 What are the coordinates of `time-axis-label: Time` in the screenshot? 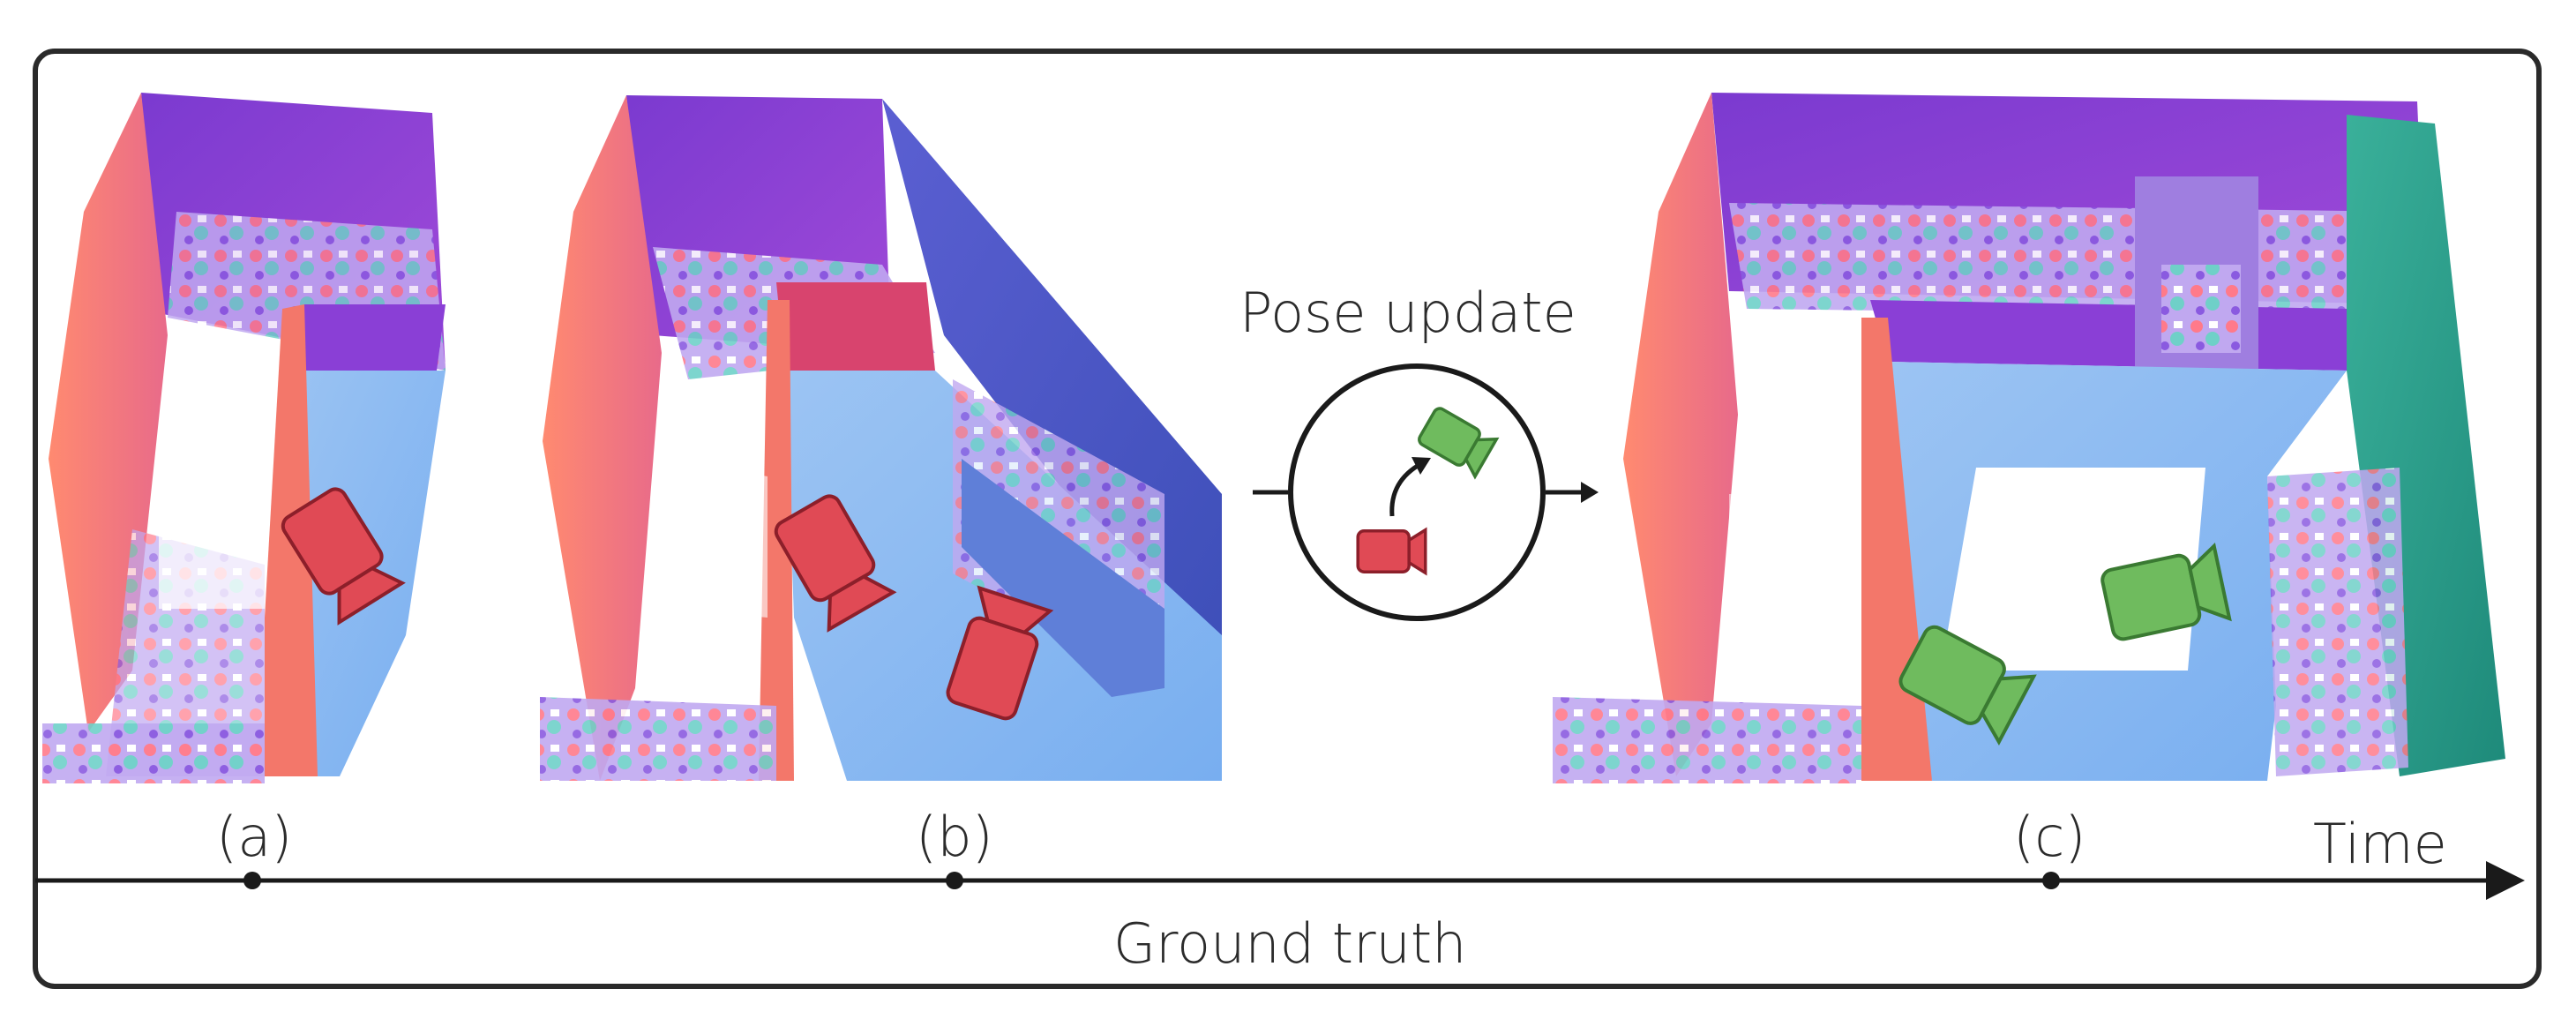 It's located at (2380, 844).